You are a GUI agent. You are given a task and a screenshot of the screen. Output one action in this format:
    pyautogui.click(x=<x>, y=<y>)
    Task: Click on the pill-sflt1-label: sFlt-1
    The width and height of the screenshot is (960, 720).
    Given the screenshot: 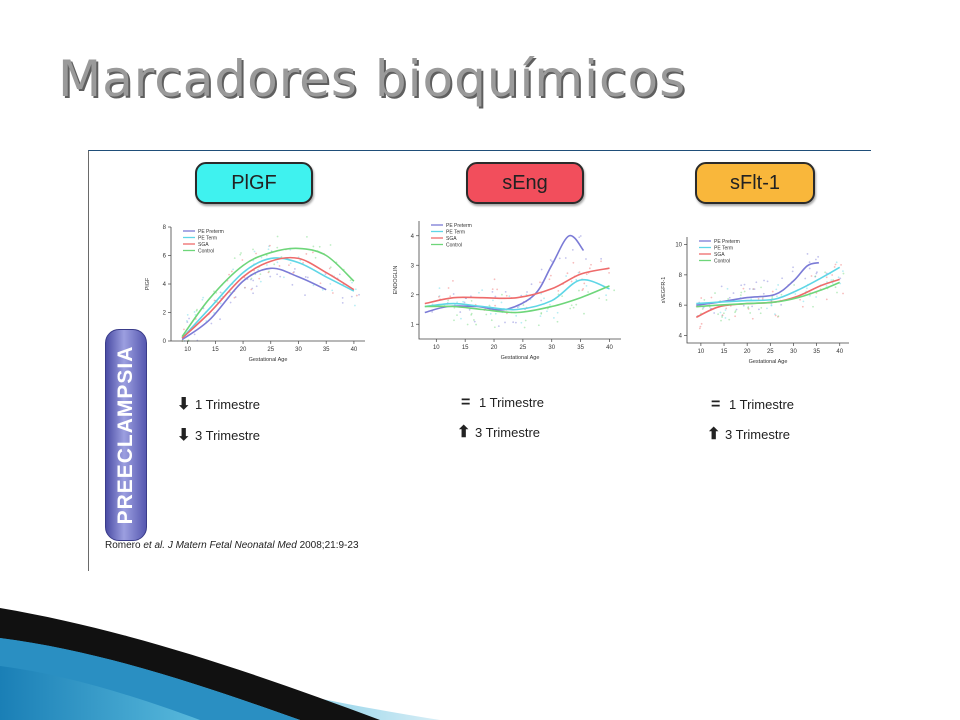 What is the action you would take?
    pyautogui.click(x=755, y=182)
    